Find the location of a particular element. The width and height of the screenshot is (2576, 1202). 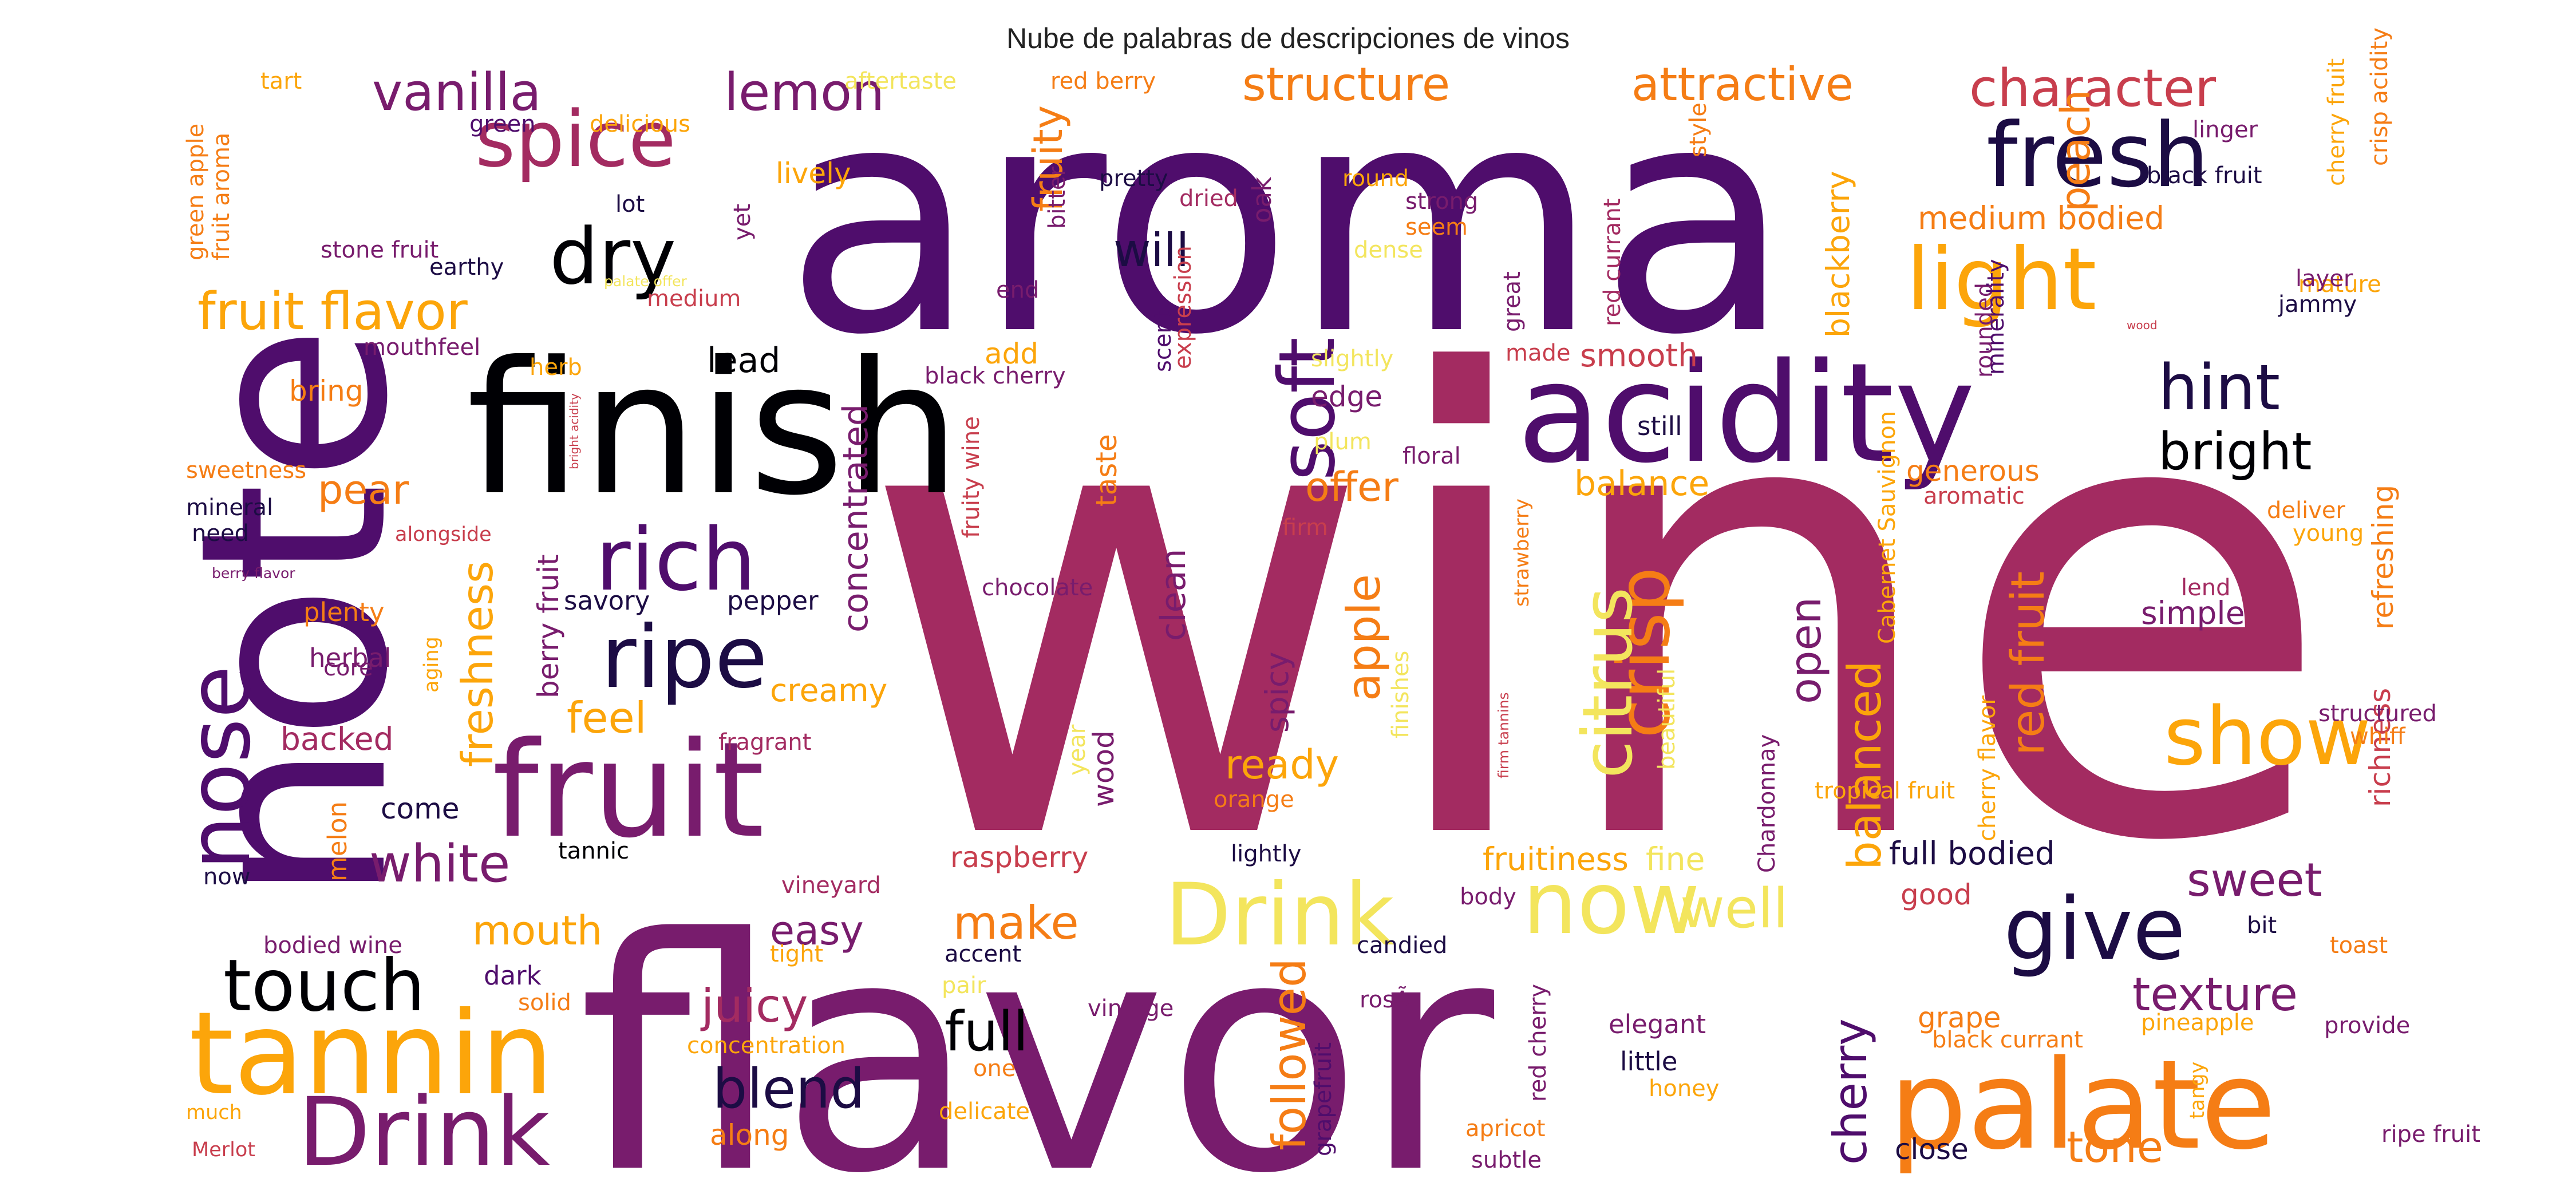

cloud-word: herb is located at coordinates (556, 368).